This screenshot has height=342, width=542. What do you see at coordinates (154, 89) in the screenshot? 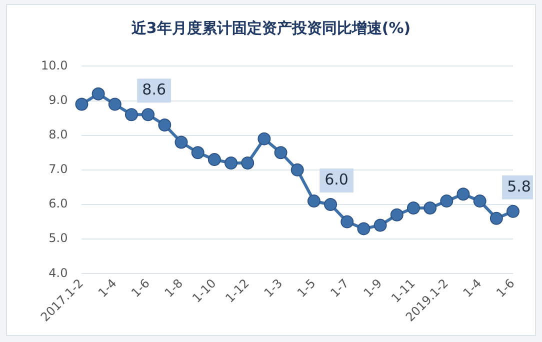
I see `data-label: 8.6` at bounding box center [154, 89].